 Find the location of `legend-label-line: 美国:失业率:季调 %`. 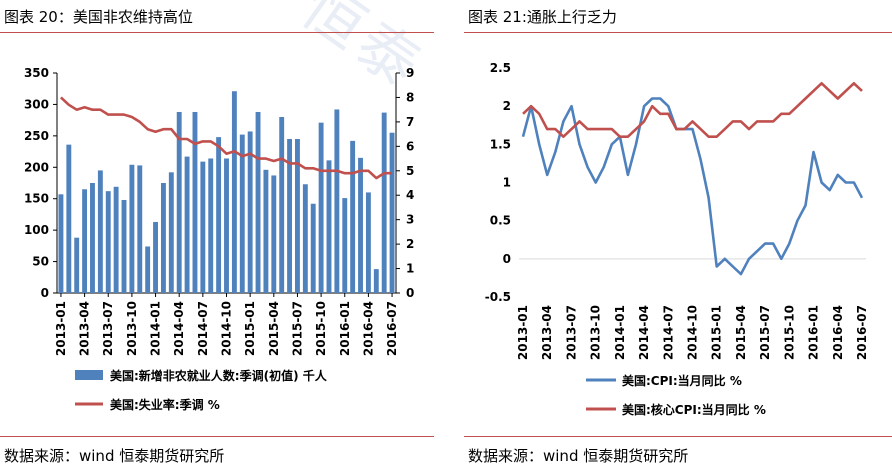

legend-label-line: 美国:失业率:季调 % is located at coordinates (165, 404).